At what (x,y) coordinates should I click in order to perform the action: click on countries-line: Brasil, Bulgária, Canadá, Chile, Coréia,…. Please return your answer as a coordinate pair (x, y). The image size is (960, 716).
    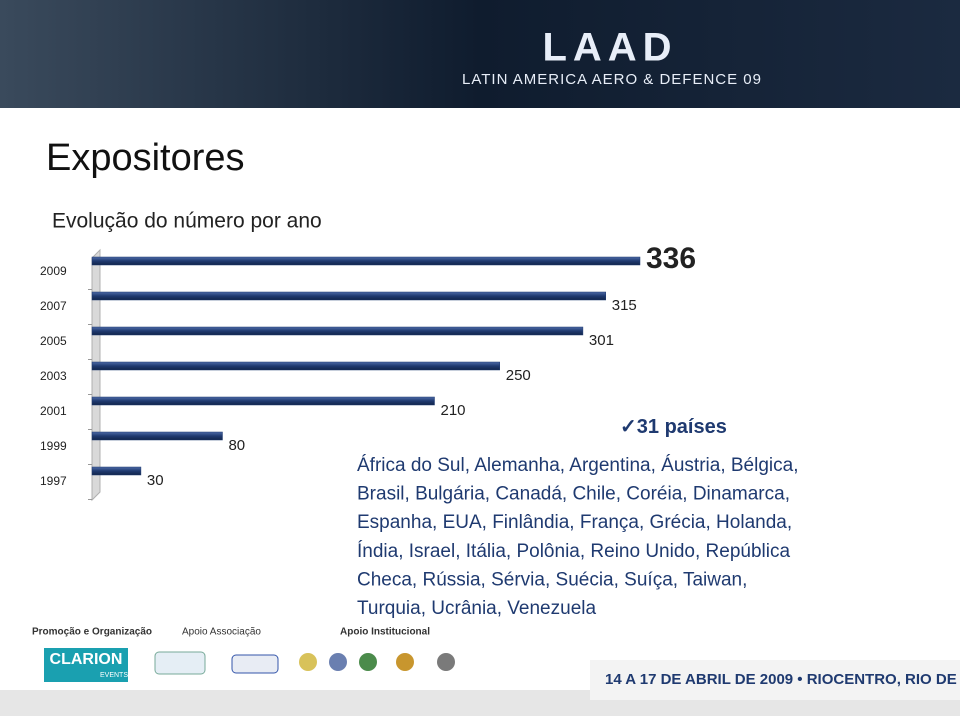
    Looking at the image, I should click on (573, 494).